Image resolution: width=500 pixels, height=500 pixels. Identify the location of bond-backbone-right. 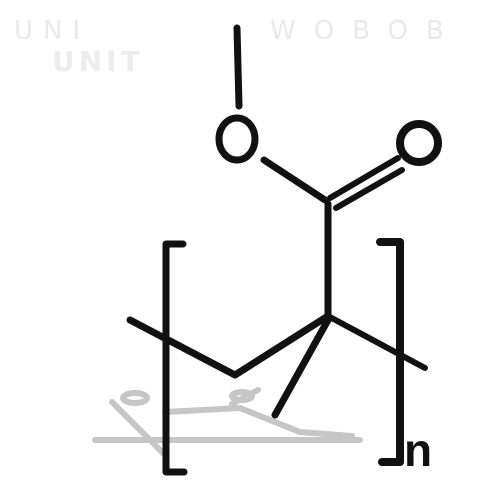
(376, 342).